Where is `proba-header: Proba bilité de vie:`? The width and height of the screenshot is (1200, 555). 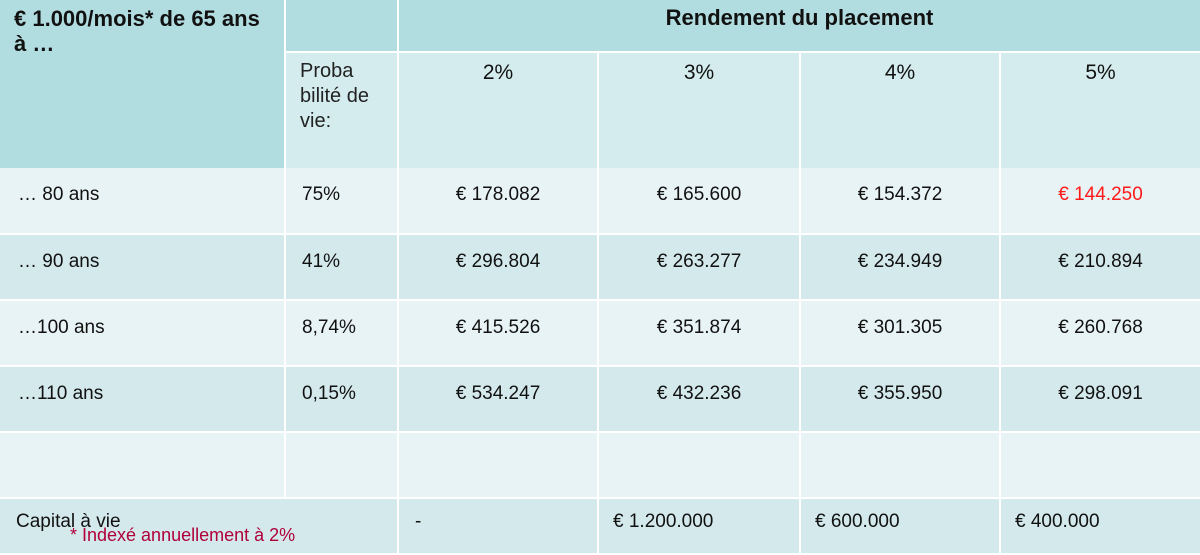
proba-header: Proba bilité de vie: is located at coordinates (334, 96).